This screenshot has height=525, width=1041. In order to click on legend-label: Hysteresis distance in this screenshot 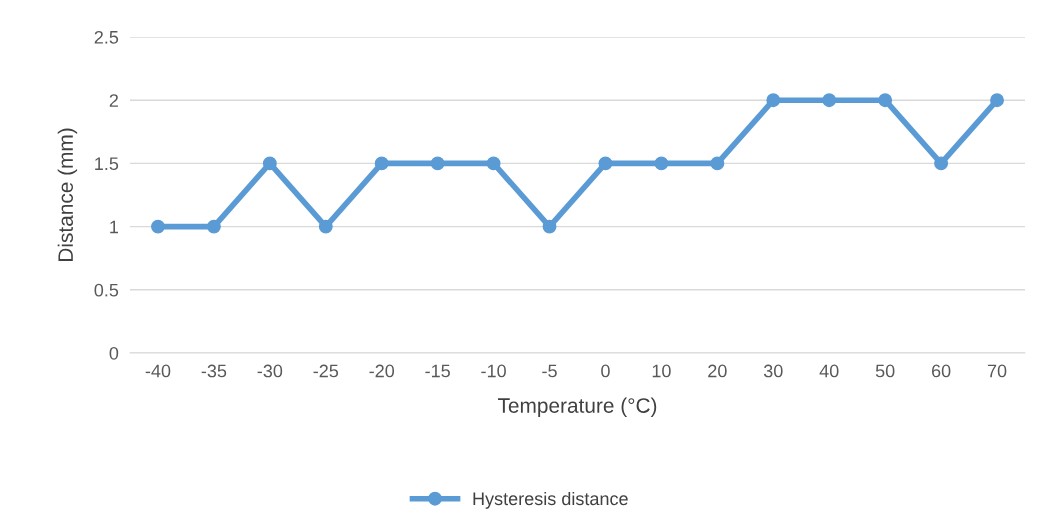, I will do `click(550, 500)`.